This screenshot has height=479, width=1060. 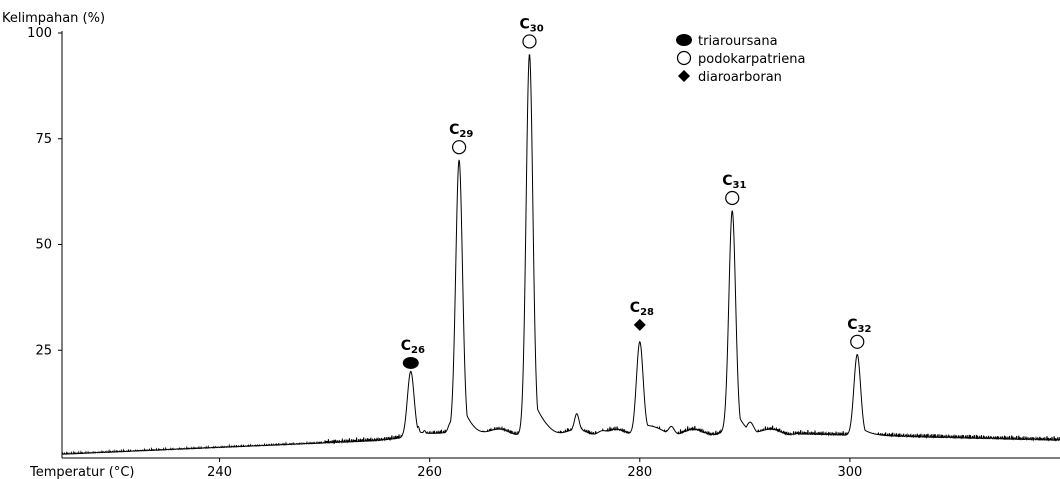 I want to click on peak-label: C26, so click(x=413, y=347).